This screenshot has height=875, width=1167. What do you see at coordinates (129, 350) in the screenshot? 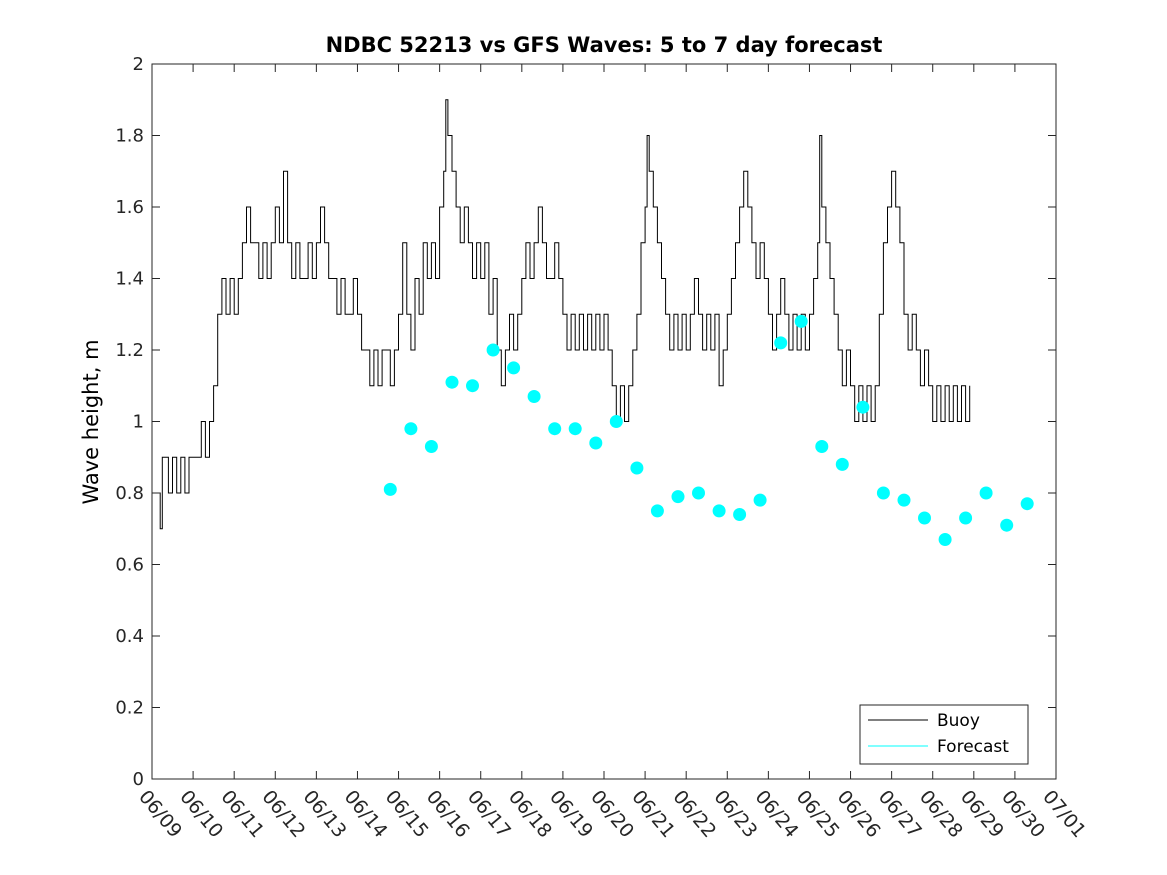
I see `y-tick-label: 1.2` at bounding box center [129, 350].